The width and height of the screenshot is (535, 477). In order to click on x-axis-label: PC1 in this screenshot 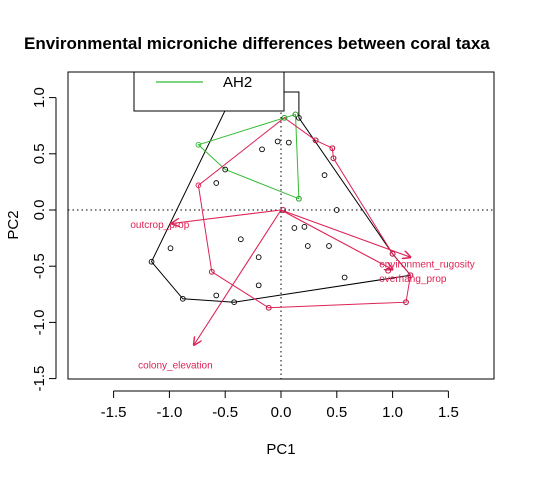, I will do `click(280, 449)`.